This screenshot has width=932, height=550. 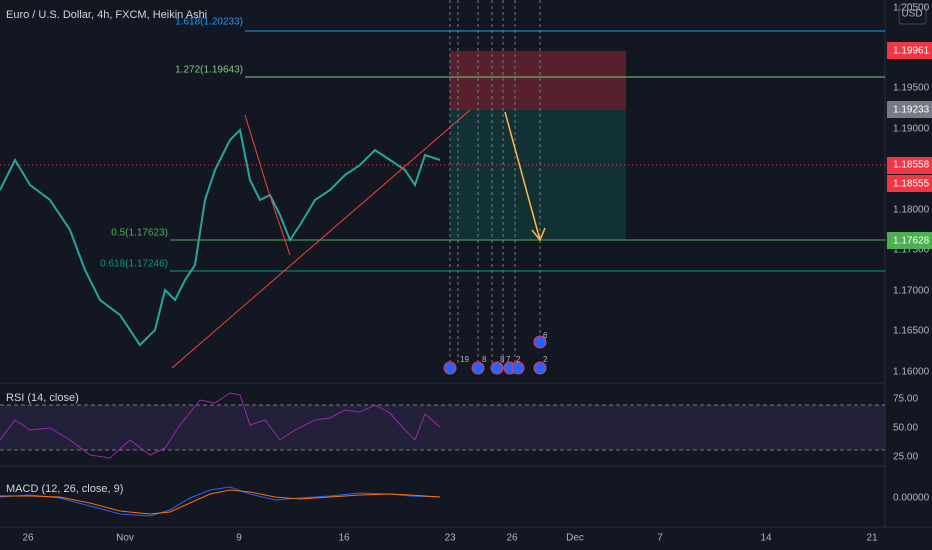 I want to click on rsi-tick: 50.00, so click(x=905, y=428).